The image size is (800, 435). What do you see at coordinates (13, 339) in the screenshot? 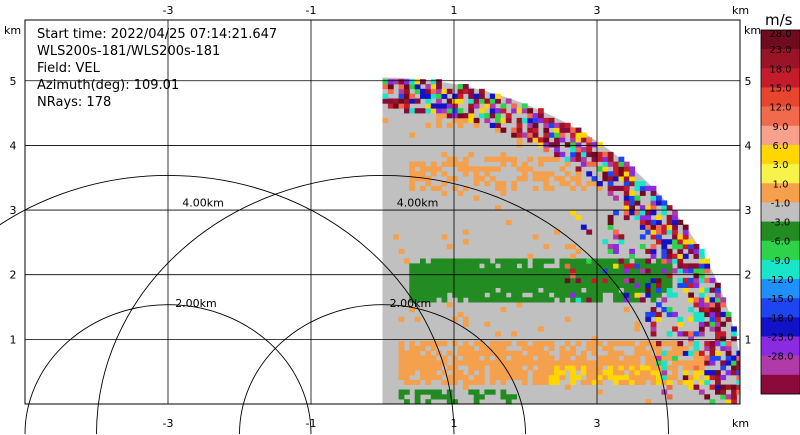
I see `y-tick-label: 1` at bounding box center [13, 339].